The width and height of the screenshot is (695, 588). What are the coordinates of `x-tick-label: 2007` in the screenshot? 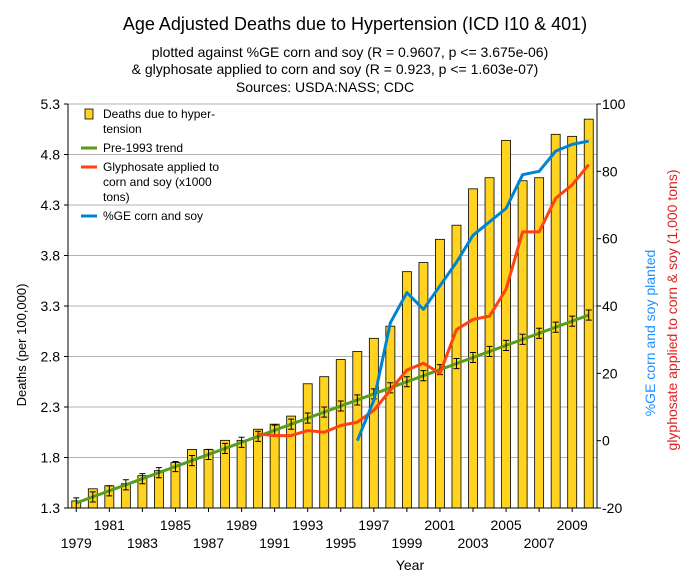 It's located at (539, 543).